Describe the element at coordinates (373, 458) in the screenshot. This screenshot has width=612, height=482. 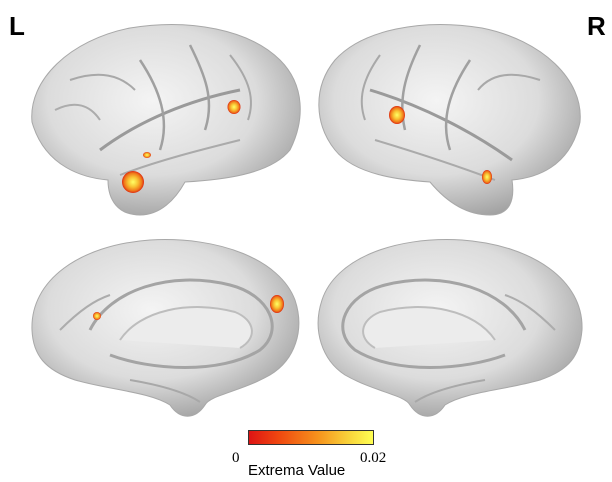
I see `colorbar-max-label: 0.02` at that location.